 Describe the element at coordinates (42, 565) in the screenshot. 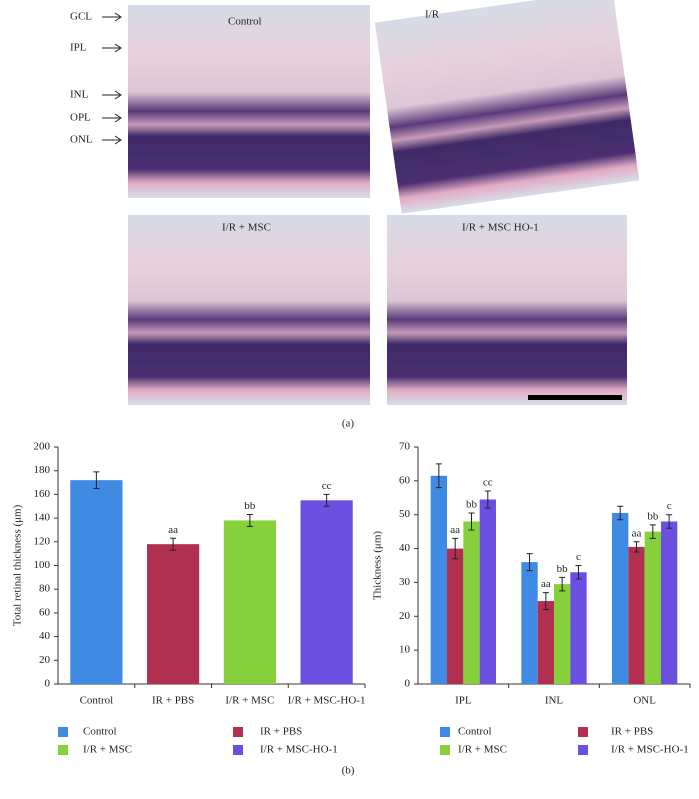

I see `y-tick-label: 100` at that location.